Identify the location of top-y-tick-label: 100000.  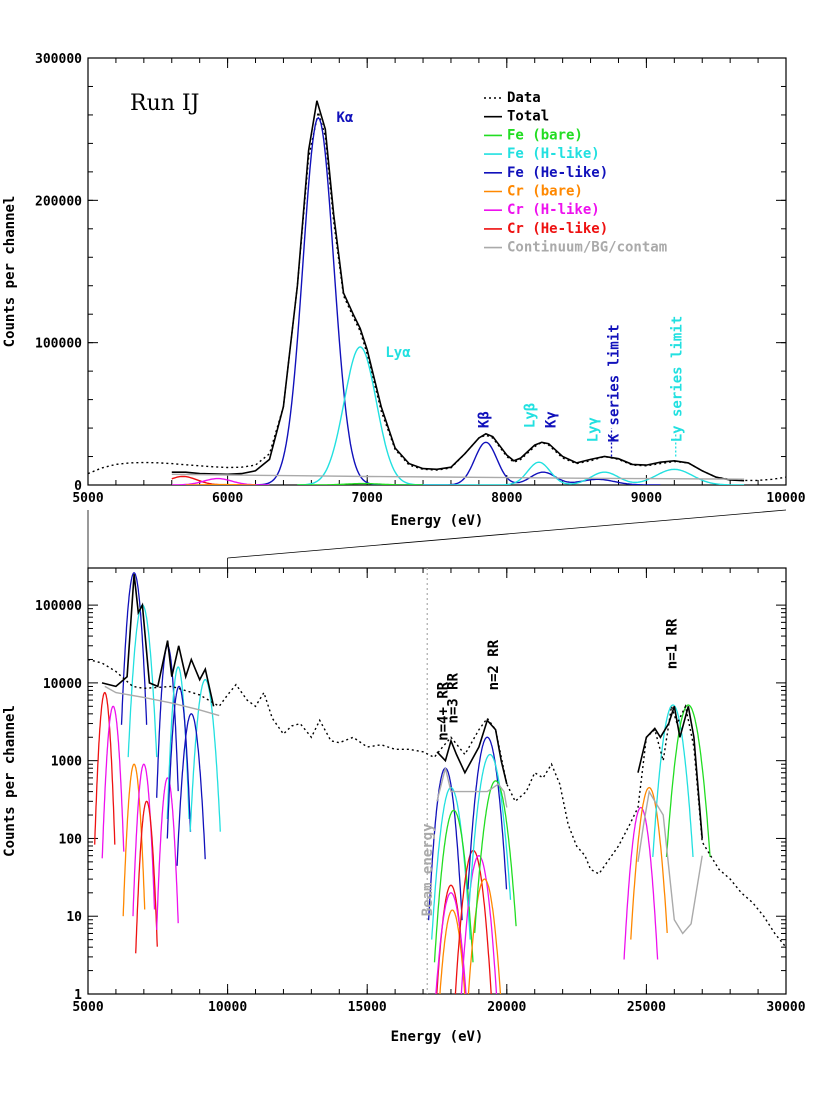
(58, 344).